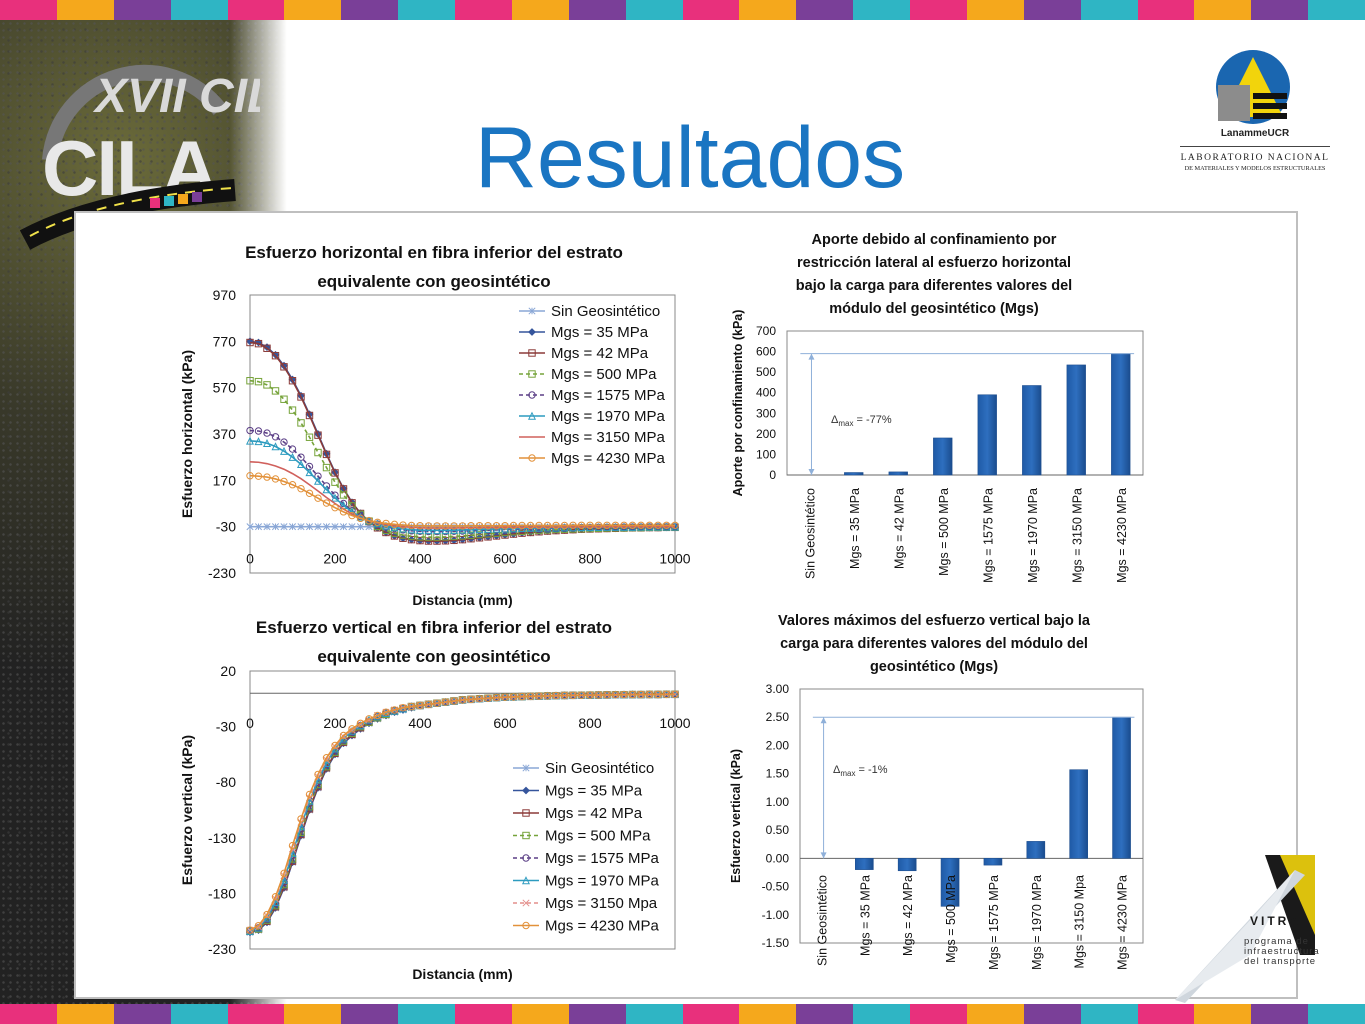 The width and height of the screenshot is (1365, 1024). I want to click on bottom-color-stripe, so click(682, 1014).